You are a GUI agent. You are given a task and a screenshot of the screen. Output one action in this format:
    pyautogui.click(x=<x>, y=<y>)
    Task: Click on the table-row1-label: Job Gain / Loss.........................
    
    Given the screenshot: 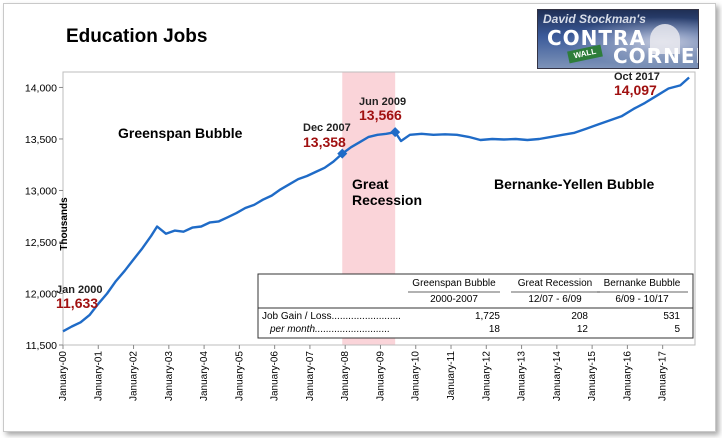 What is the action you would take?
    pyautogui.click(x=331, y=316)
    